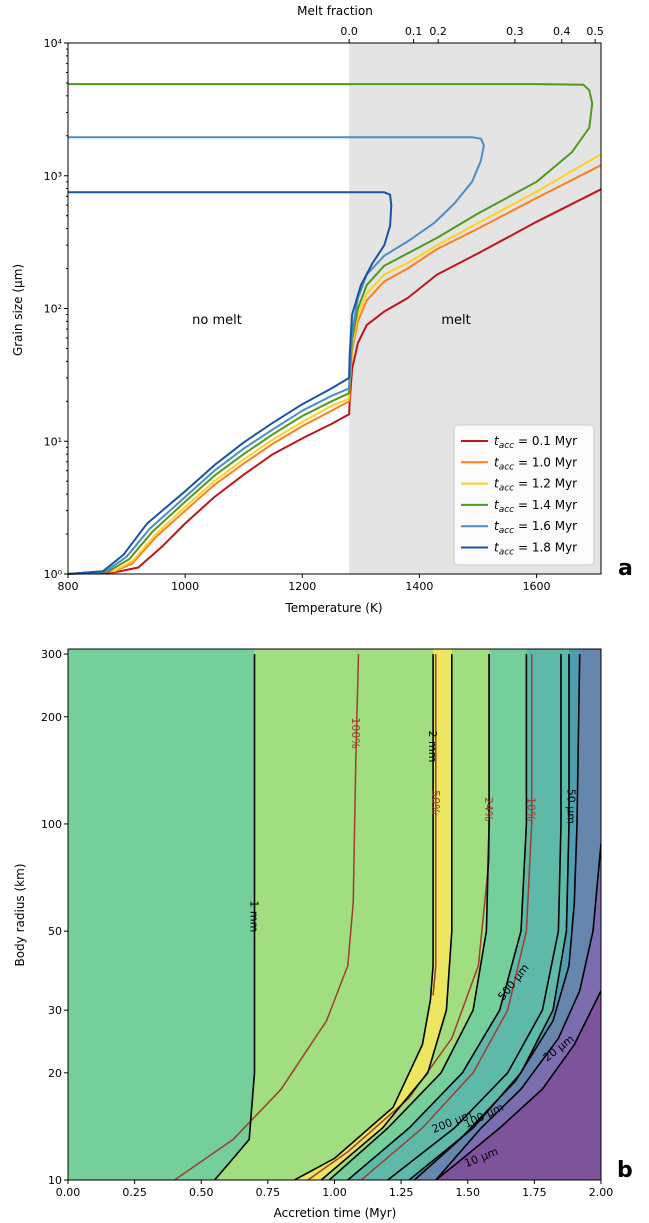 This screenshot has height=1223, width=649. I want to click on contour-label: 50%, so click(435, 802).